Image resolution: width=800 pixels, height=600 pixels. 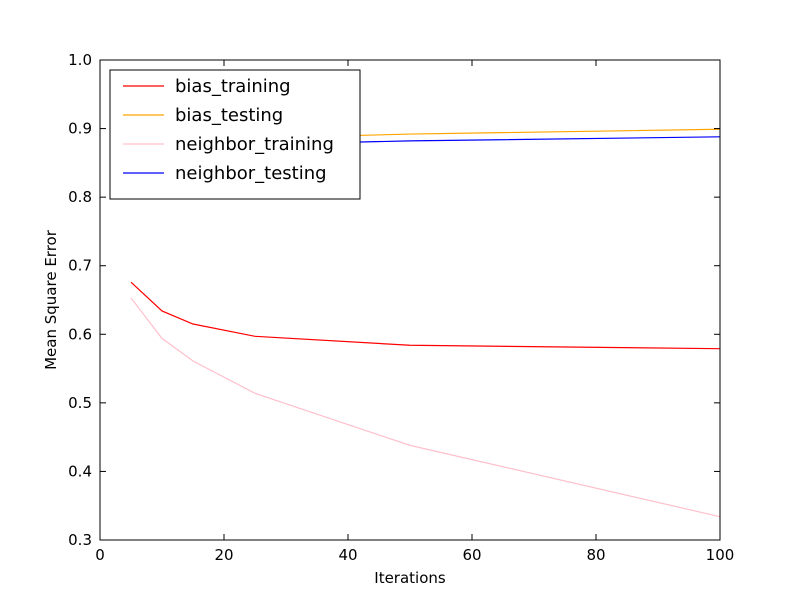 What do you see at coordinates (100, 555) in the screenshot?
I see `x-tick-label: 0` at bounding box center [100, 555].